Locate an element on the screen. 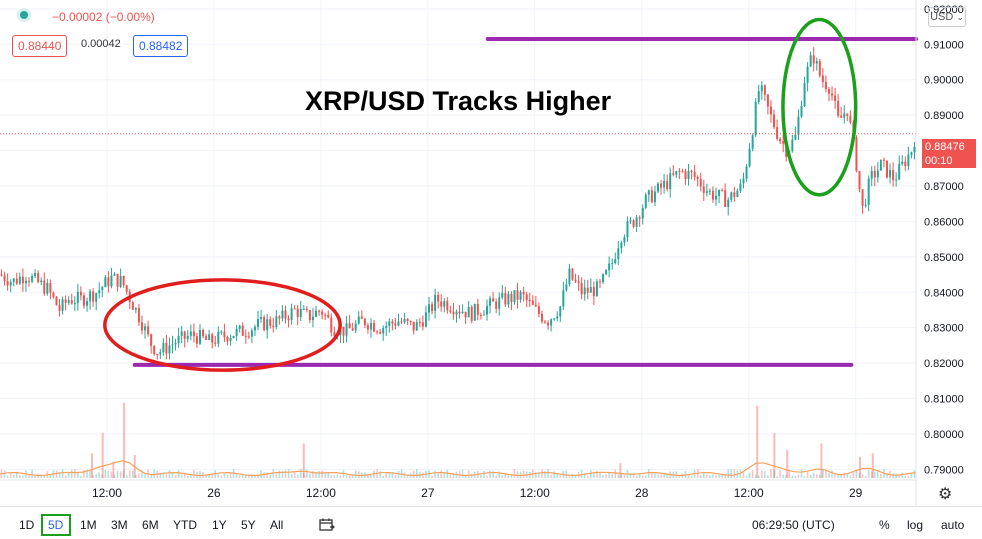  percent-scale-toggle: % is located at coordinates (884, 525).